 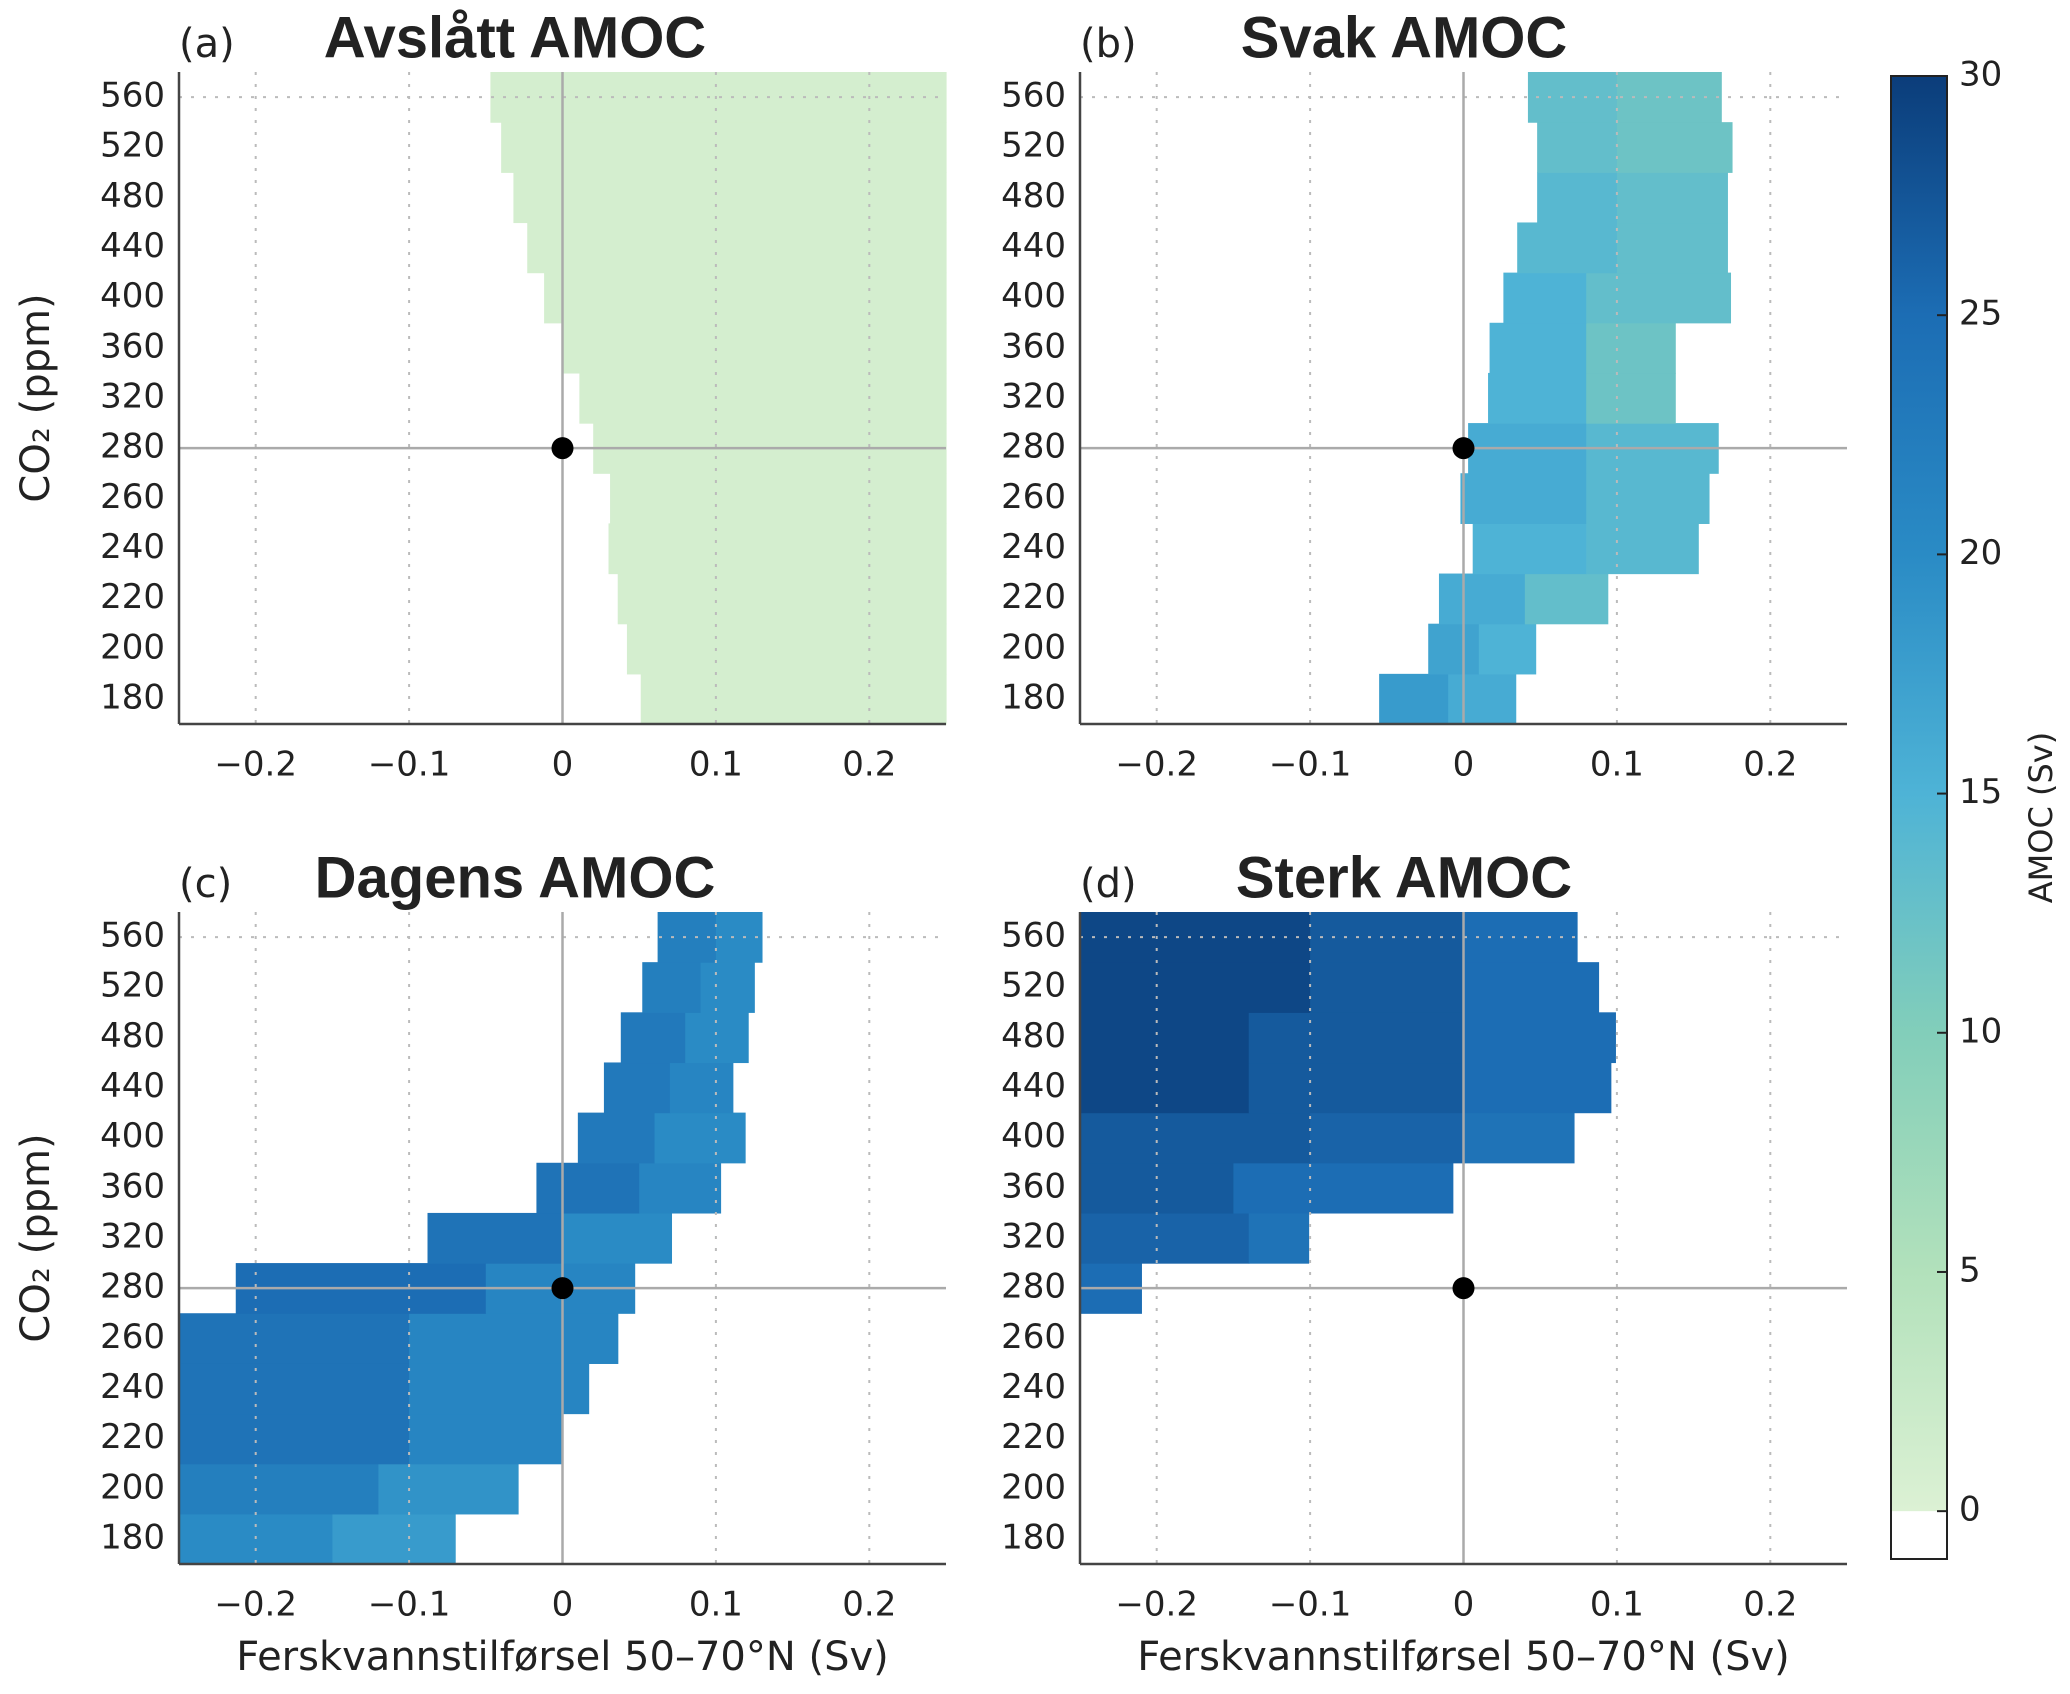 What do you see at coordinates (207, 44) in the screenshot?
I see `panel-label: (a)` at bounding box center [207, 44].